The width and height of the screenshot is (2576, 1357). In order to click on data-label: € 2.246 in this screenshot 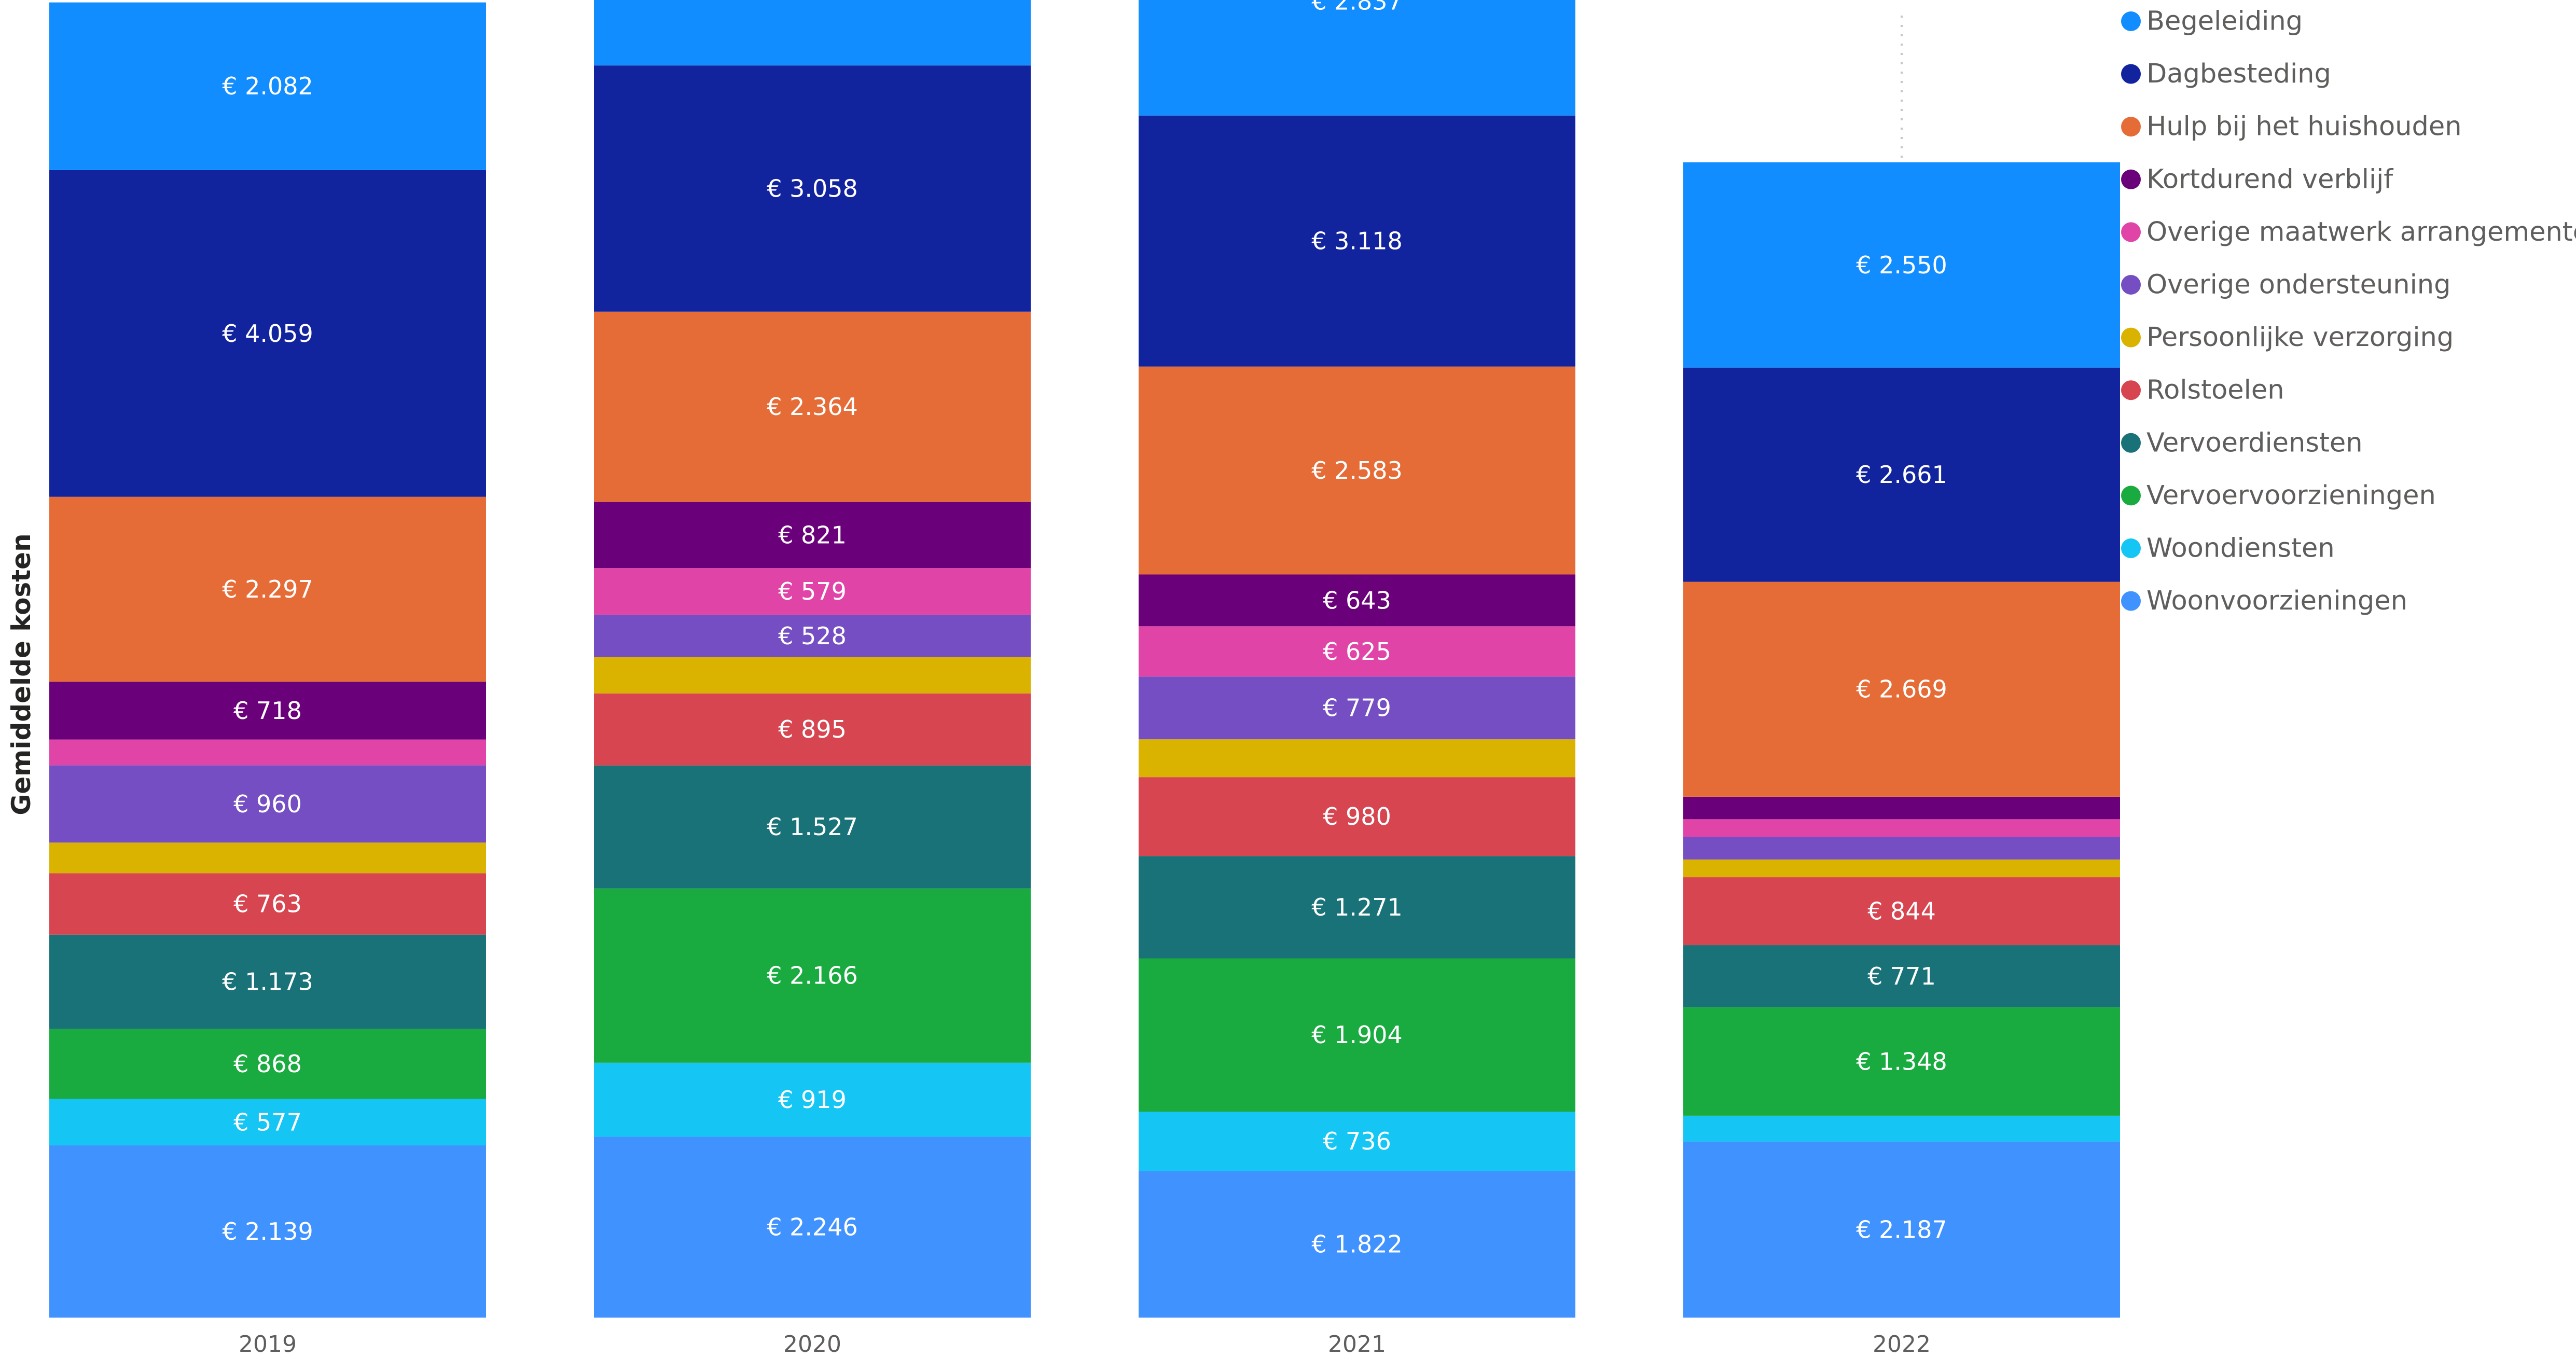, I will do `click(812, 1227)`.